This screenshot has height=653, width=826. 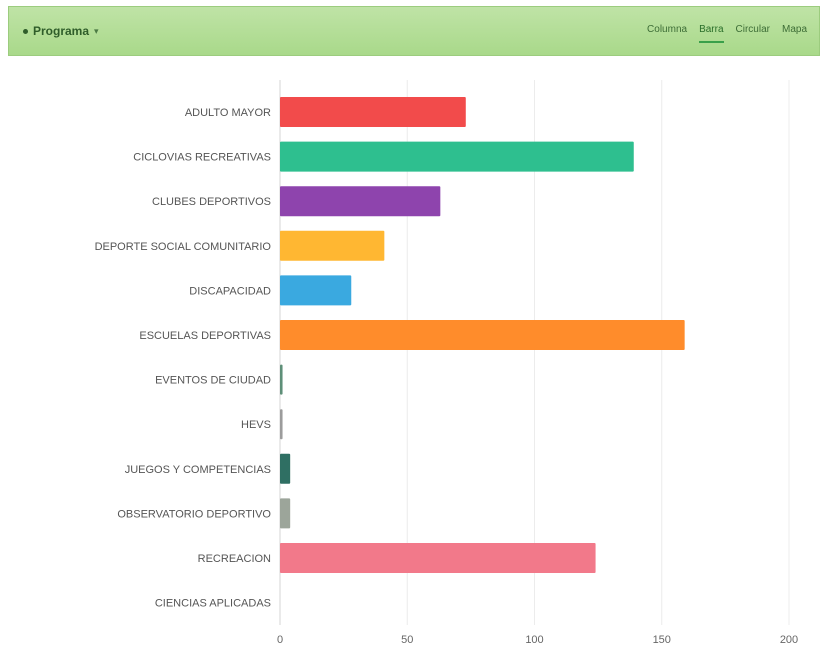 I want to click on category-label: HEVS, so click(x=256, y=425).